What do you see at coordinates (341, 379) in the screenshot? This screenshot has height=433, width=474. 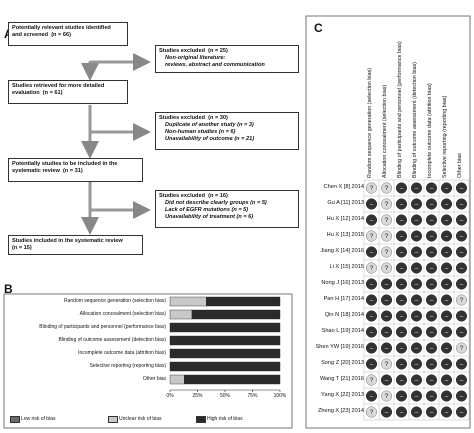 I see `study-label: Wang T [21] 2016` at bounding box center [341, 379].